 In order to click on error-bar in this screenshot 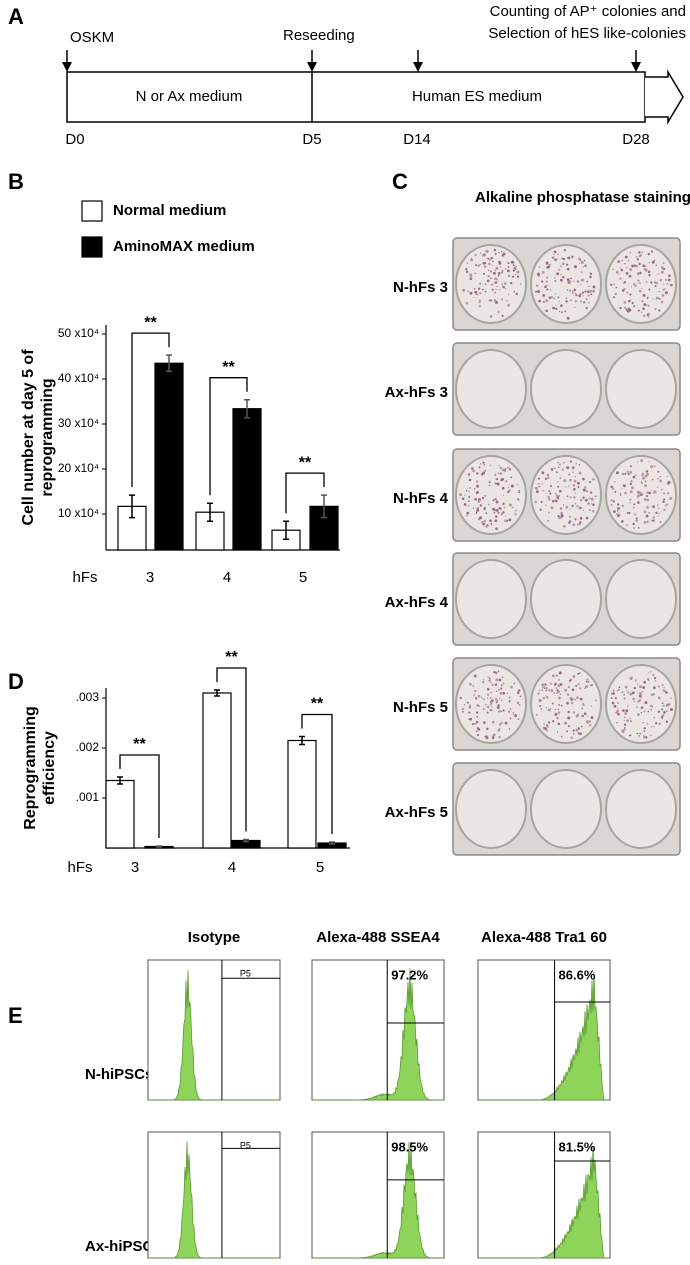, I will do `click(159, 846)`.